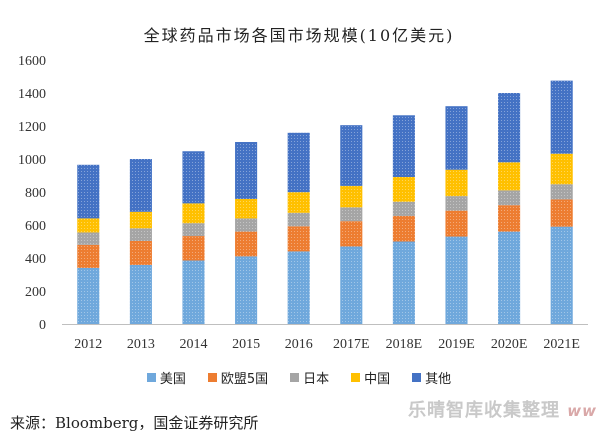 The width and height of the screenshot is (598, 438). What do you see at coordinates (509, 128) in the screenshot?
I see `bar-segment-2020E-其他` at bounding box center [509, 128].